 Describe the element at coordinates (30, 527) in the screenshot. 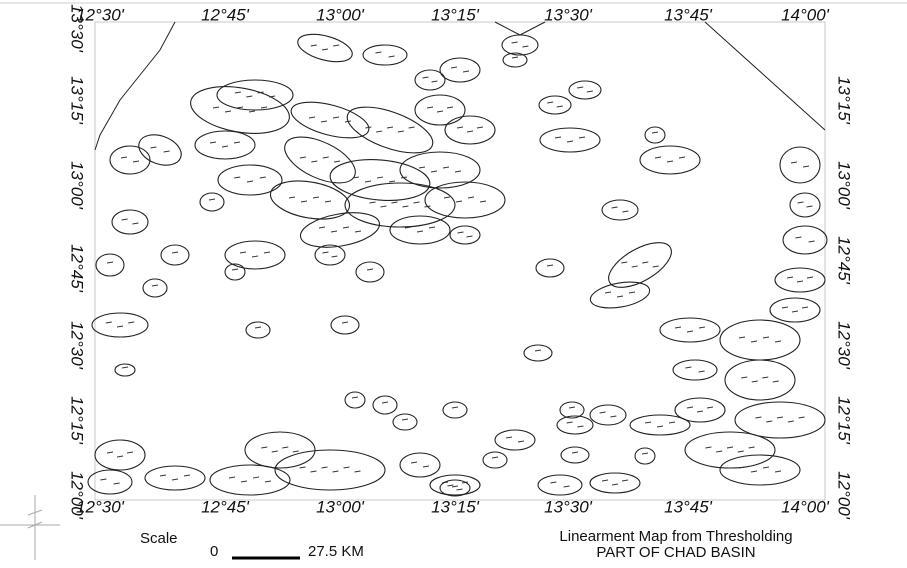

I see `north-arrow` at that location.